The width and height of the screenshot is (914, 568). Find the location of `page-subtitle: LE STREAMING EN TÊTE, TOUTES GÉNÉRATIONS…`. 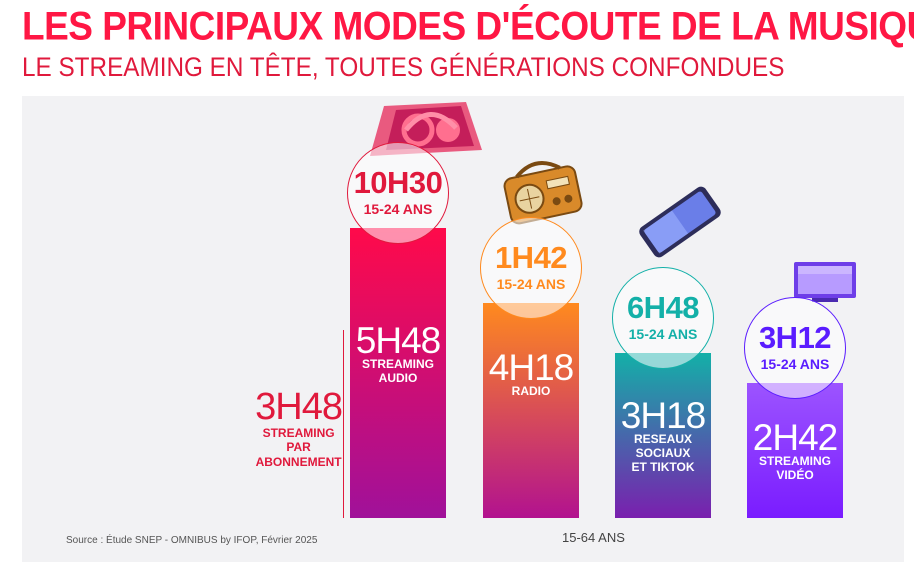

page-subtitle: LE STREAMING EN TÊTE, TOUTES GÉNÉRATIONS… is located at coordinates (403, 67).